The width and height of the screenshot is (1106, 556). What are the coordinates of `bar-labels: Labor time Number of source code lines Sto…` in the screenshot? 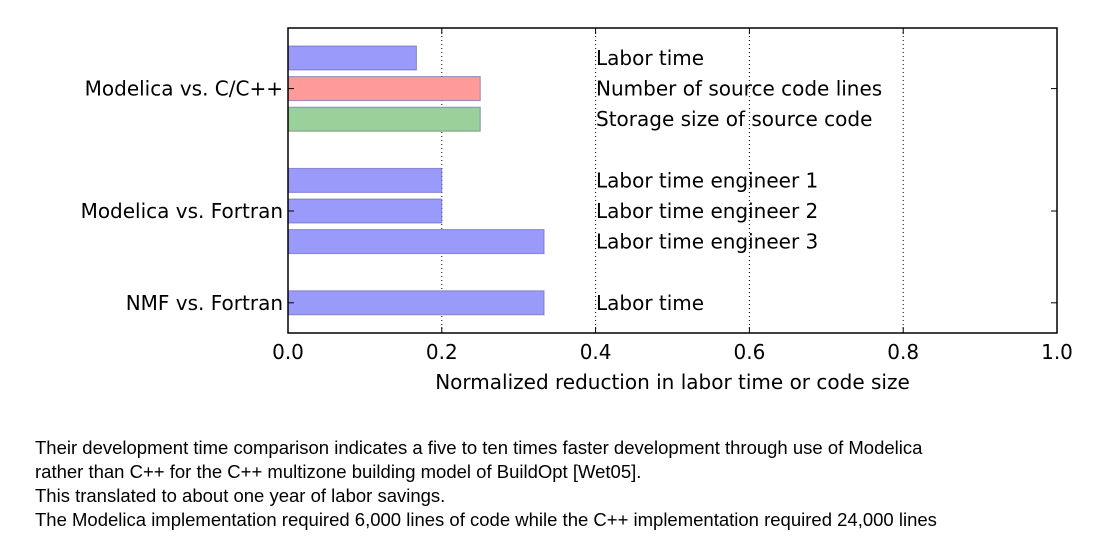 It's located at (739, 180).